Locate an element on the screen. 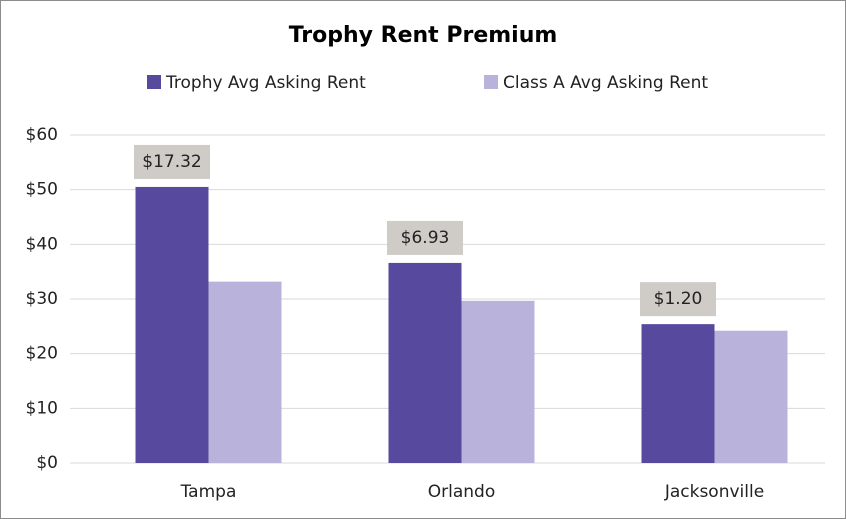  y-tick-label: $10 is located at coordinates (42, 408).